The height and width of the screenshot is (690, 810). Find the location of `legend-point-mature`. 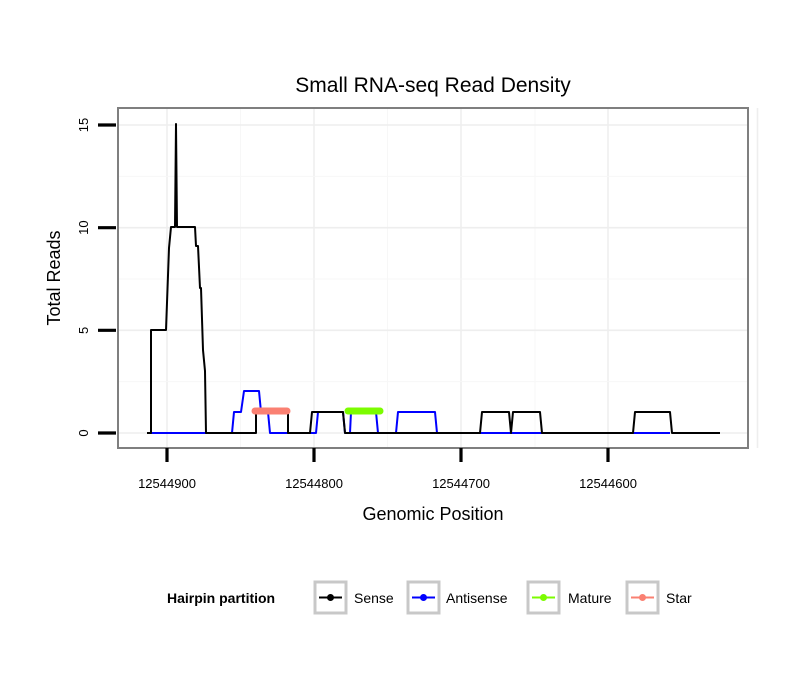

legend-point-mature is located at coordinates (543, 597).